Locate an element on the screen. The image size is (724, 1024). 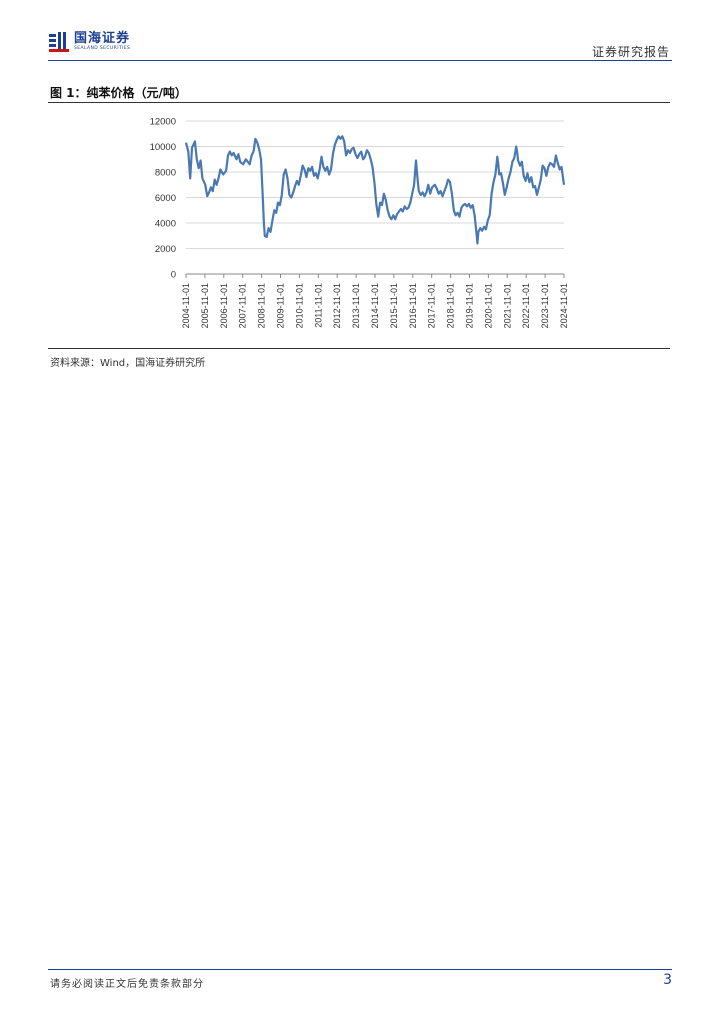
x-tick-label: 2023-11-01 is located at coordinates (545, 305).